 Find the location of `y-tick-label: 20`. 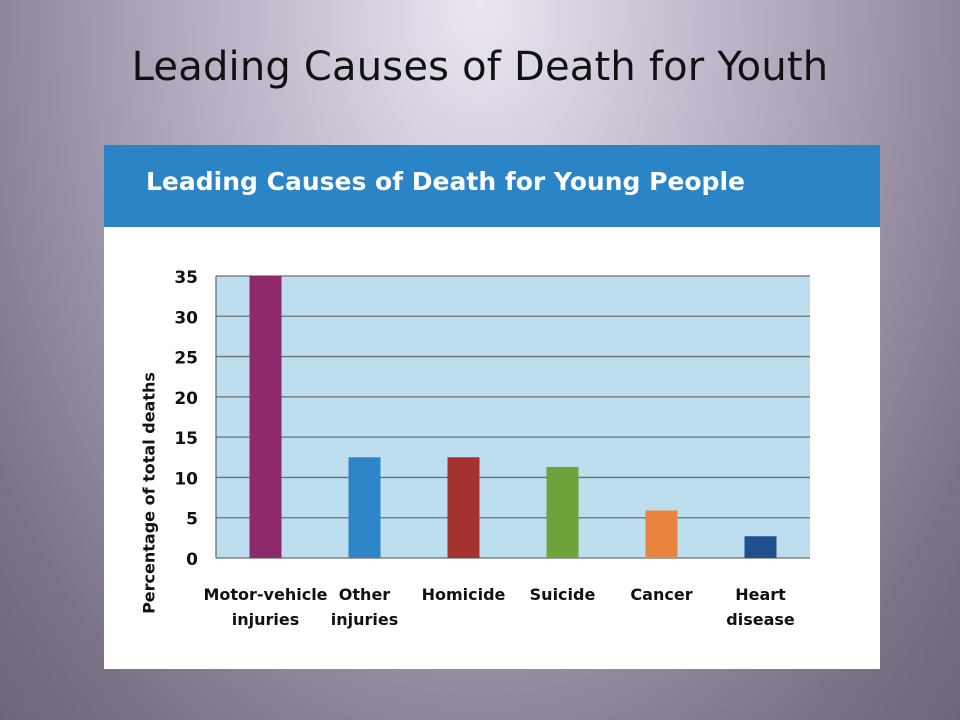

y-tick-label: 20 is located at coordinates (186, 399).